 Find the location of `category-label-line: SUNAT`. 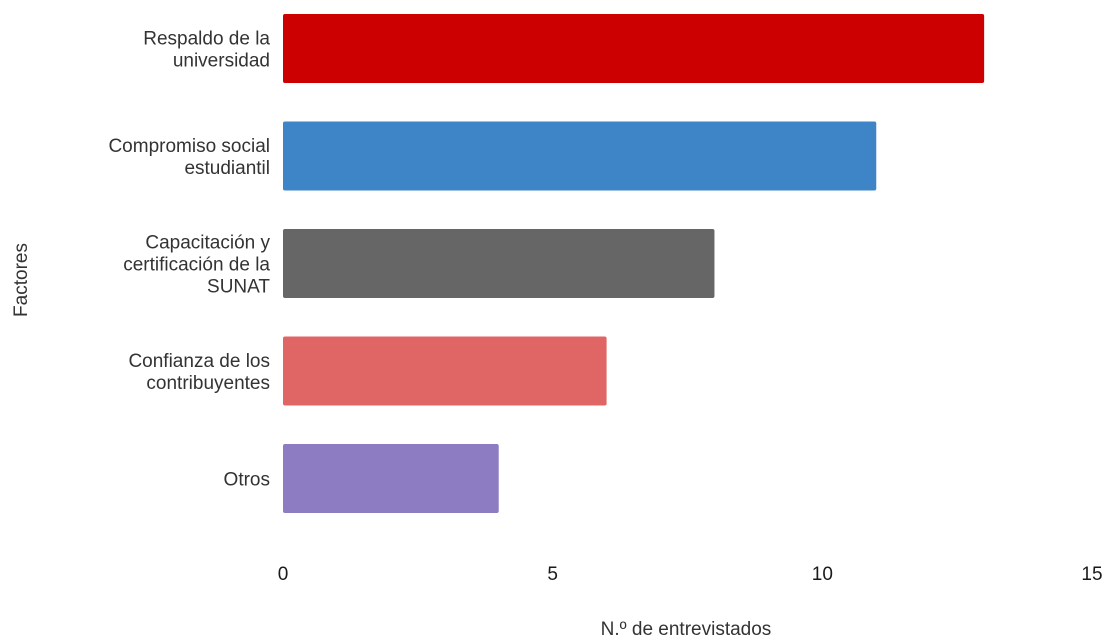

category-label-line: SUNAT is located at coordinates (238, 287).